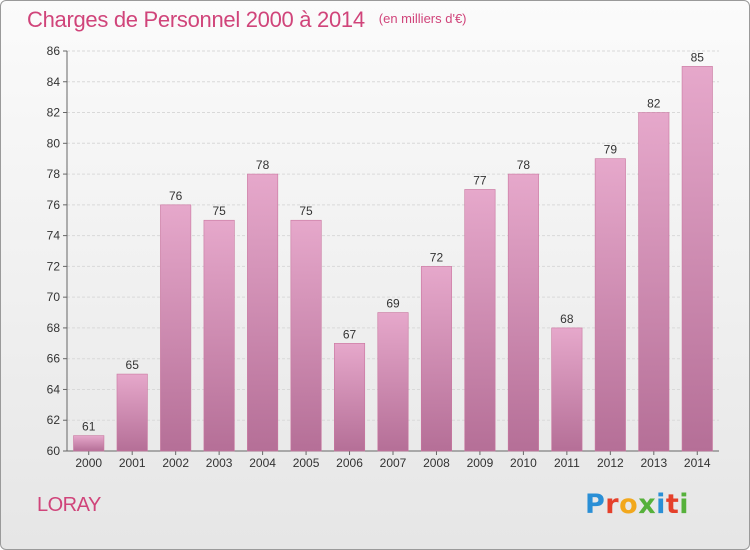 This screenshot has width=750, height=550. What do you see at coordinates (437, 257) in the screenshot?
I see `data-label-2008: 72` at bounding box center [437, 257].